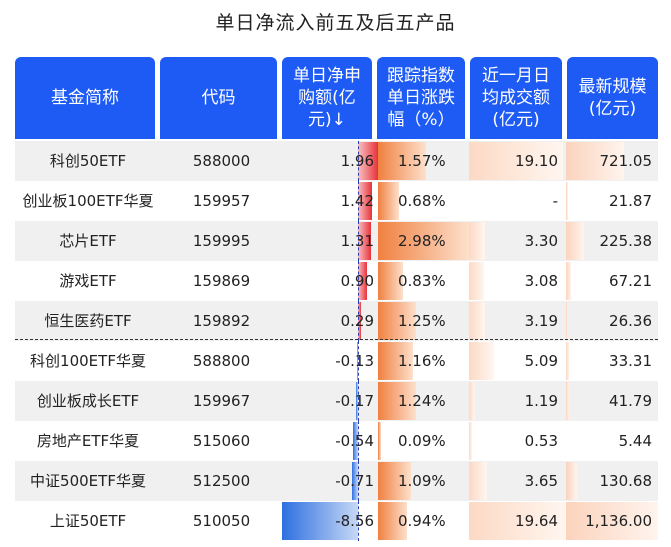 The height and width of the screenshot is (547, 671). What do you see at coordinates (336, 441) in the screenshot?
I see `table-row: 房地产ETF华夏 515060 -0.54 0.09% 0.53 5.44` at bounding box center [336, 441].